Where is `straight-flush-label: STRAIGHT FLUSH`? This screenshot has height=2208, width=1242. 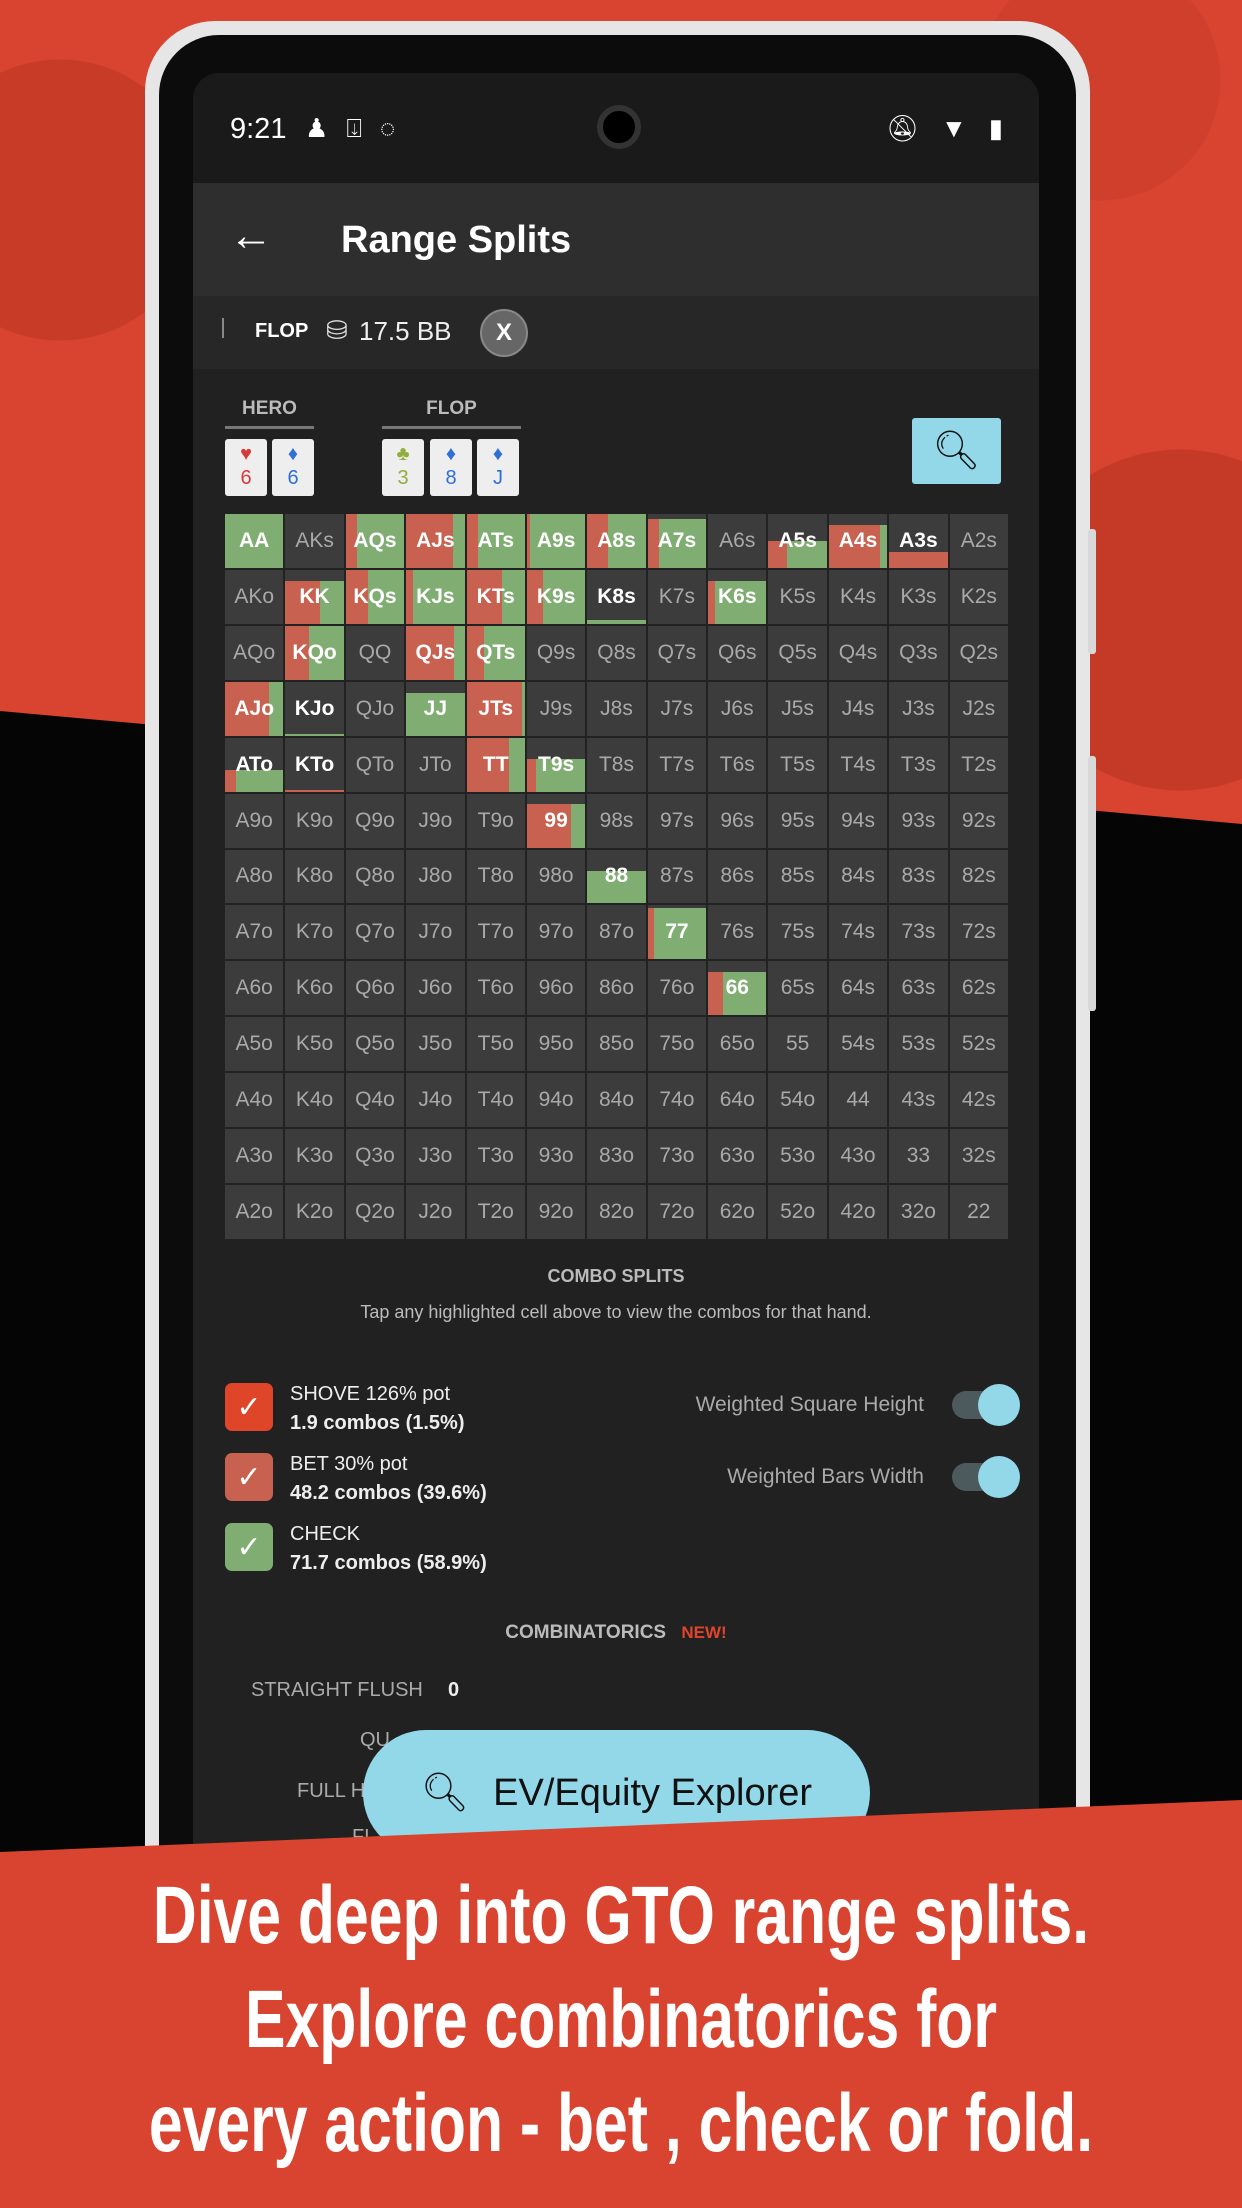
straight-flush-label: STRAIGHT FLUSH is located at coordinates (337, 1690).